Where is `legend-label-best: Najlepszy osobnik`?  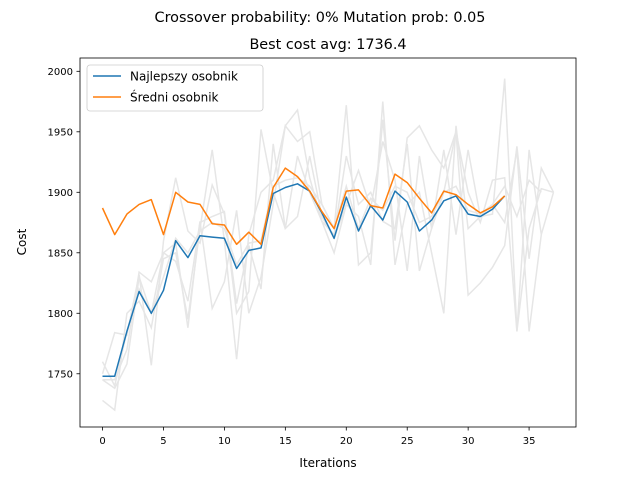
legend-label-best: Najlepszy osobnik is located at coordinates (184, 77).